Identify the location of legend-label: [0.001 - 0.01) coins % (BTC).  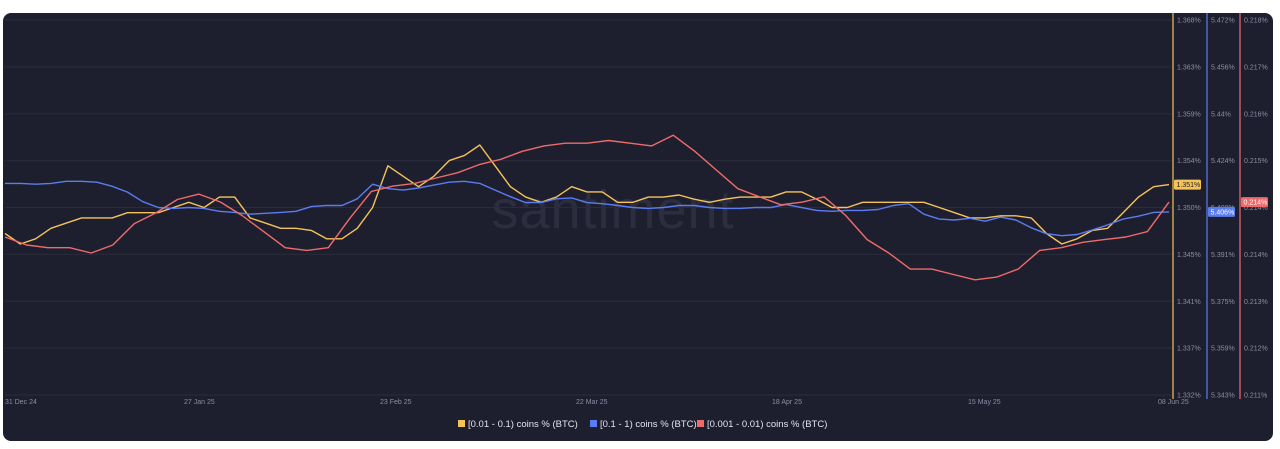
(767, 424).